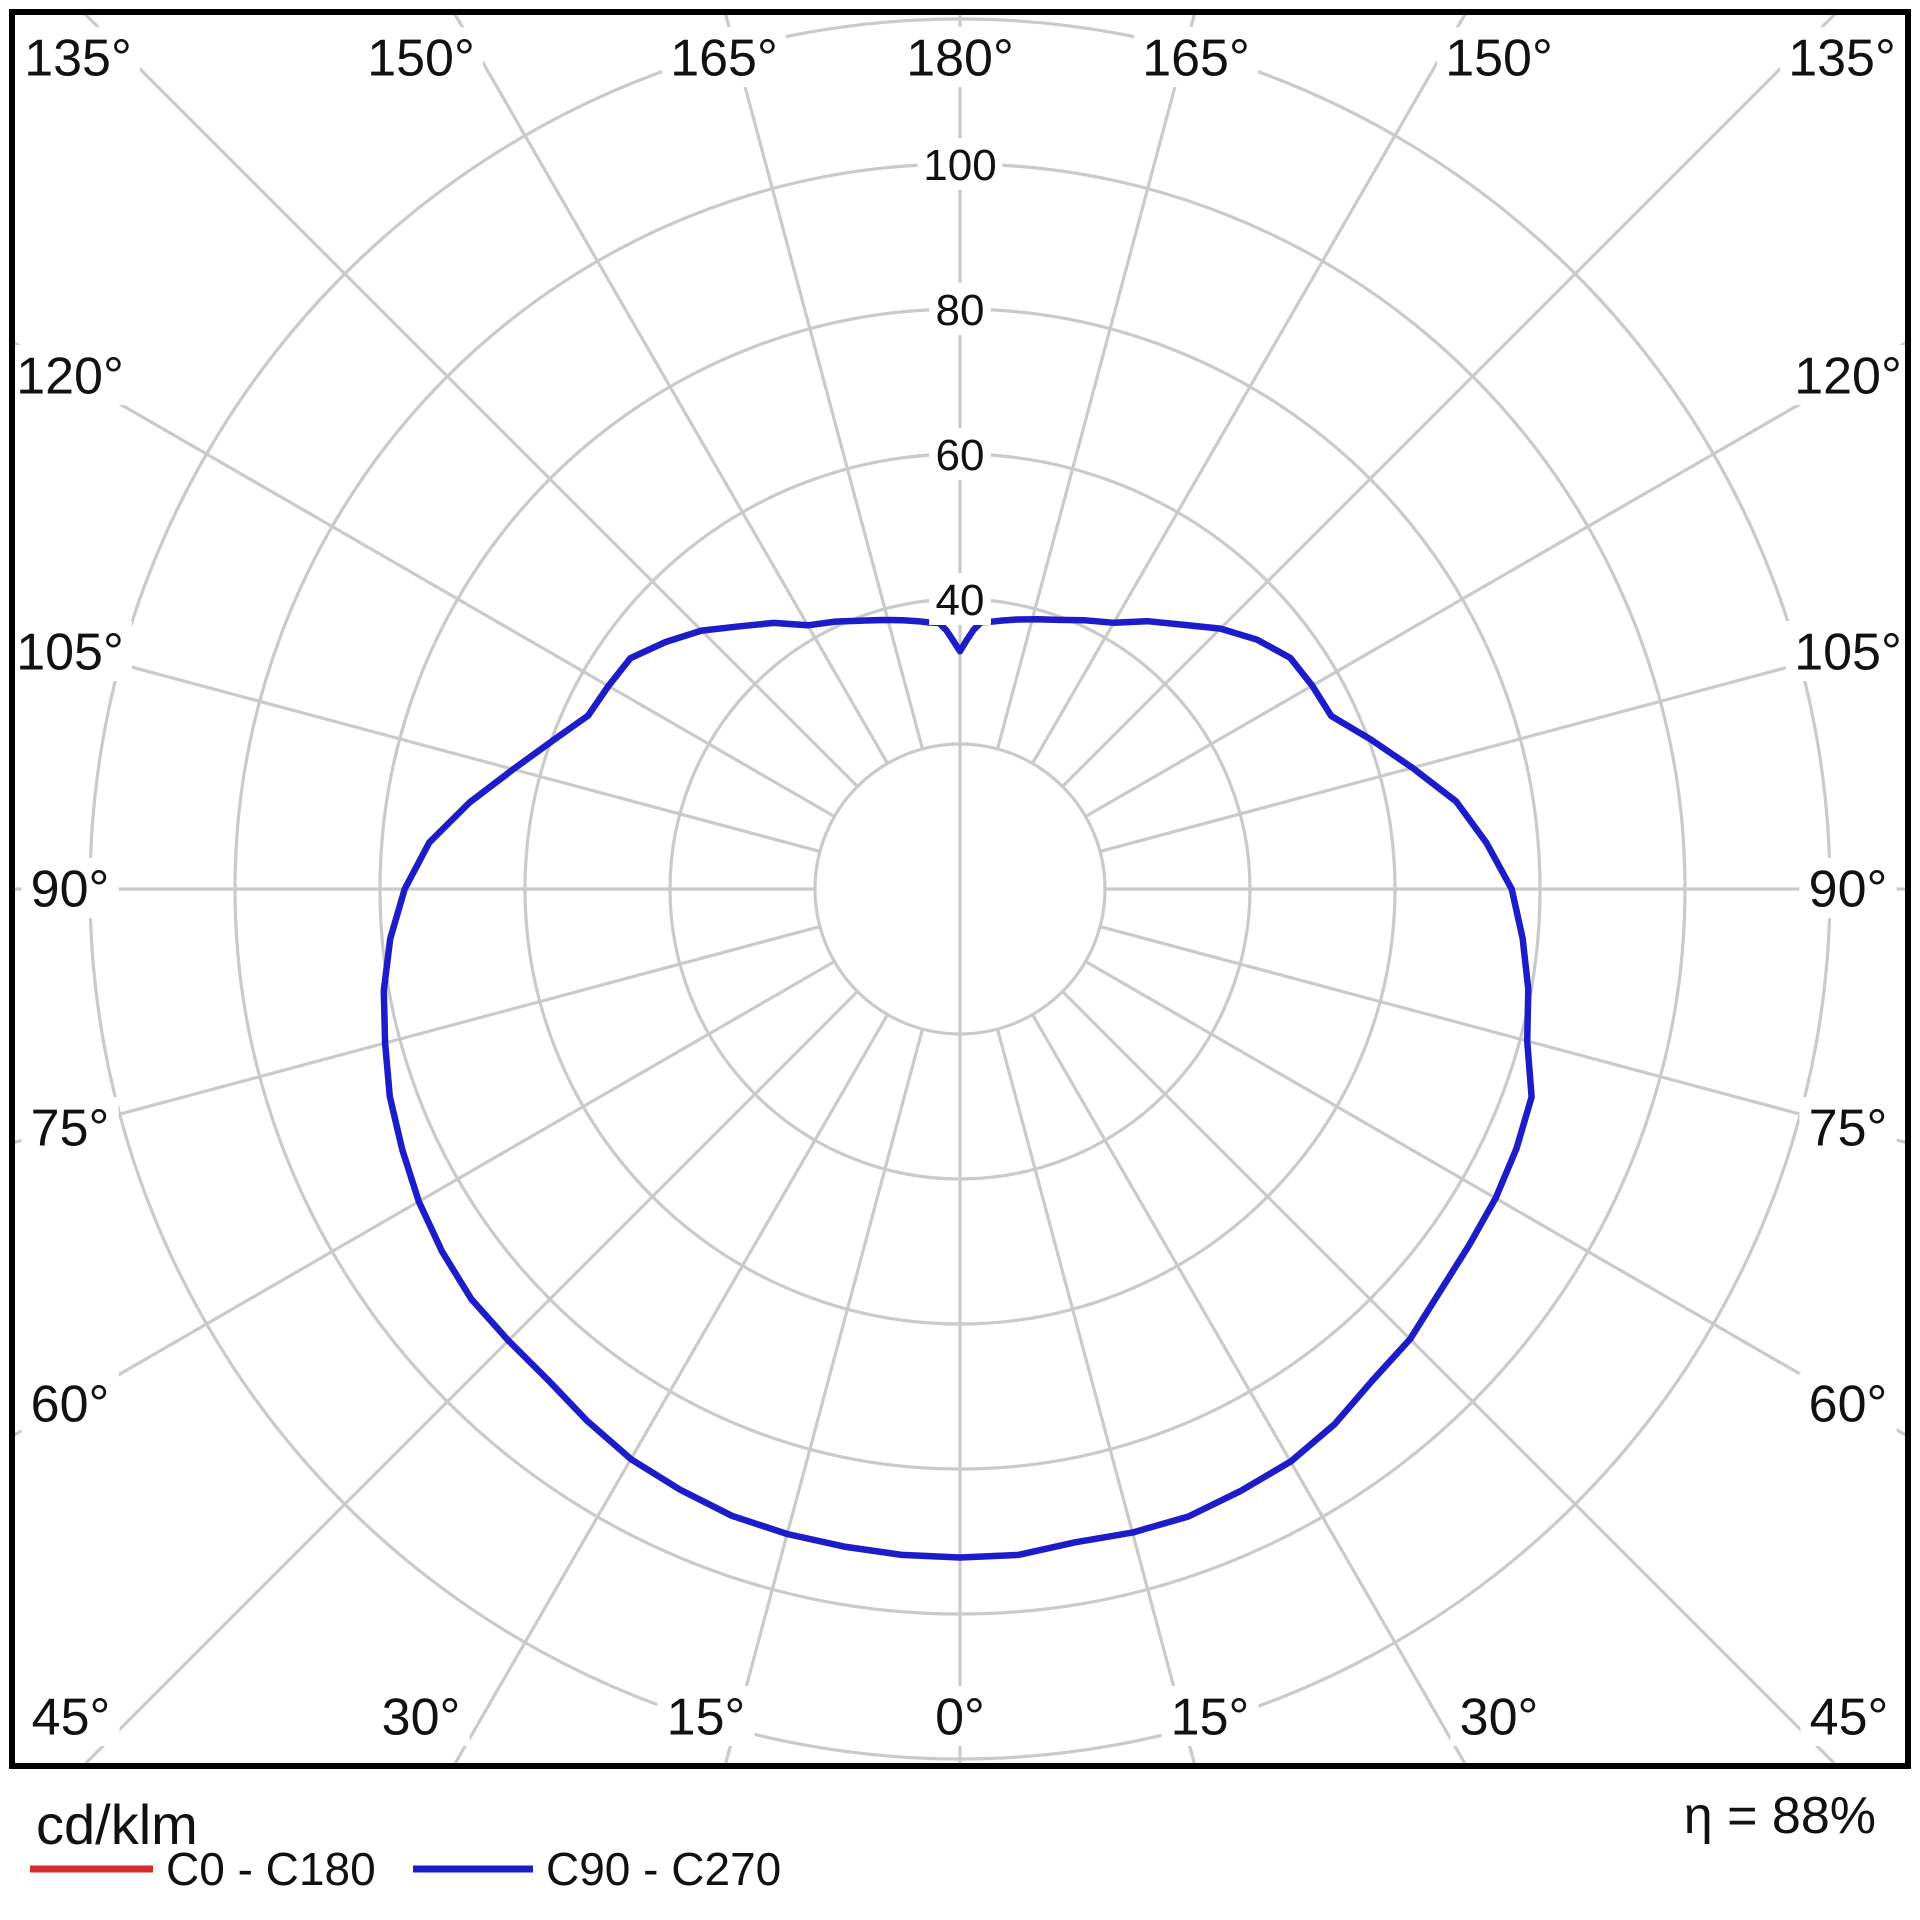  I want to click on angle-label-bottom-0-bg, so click(71, 1716).